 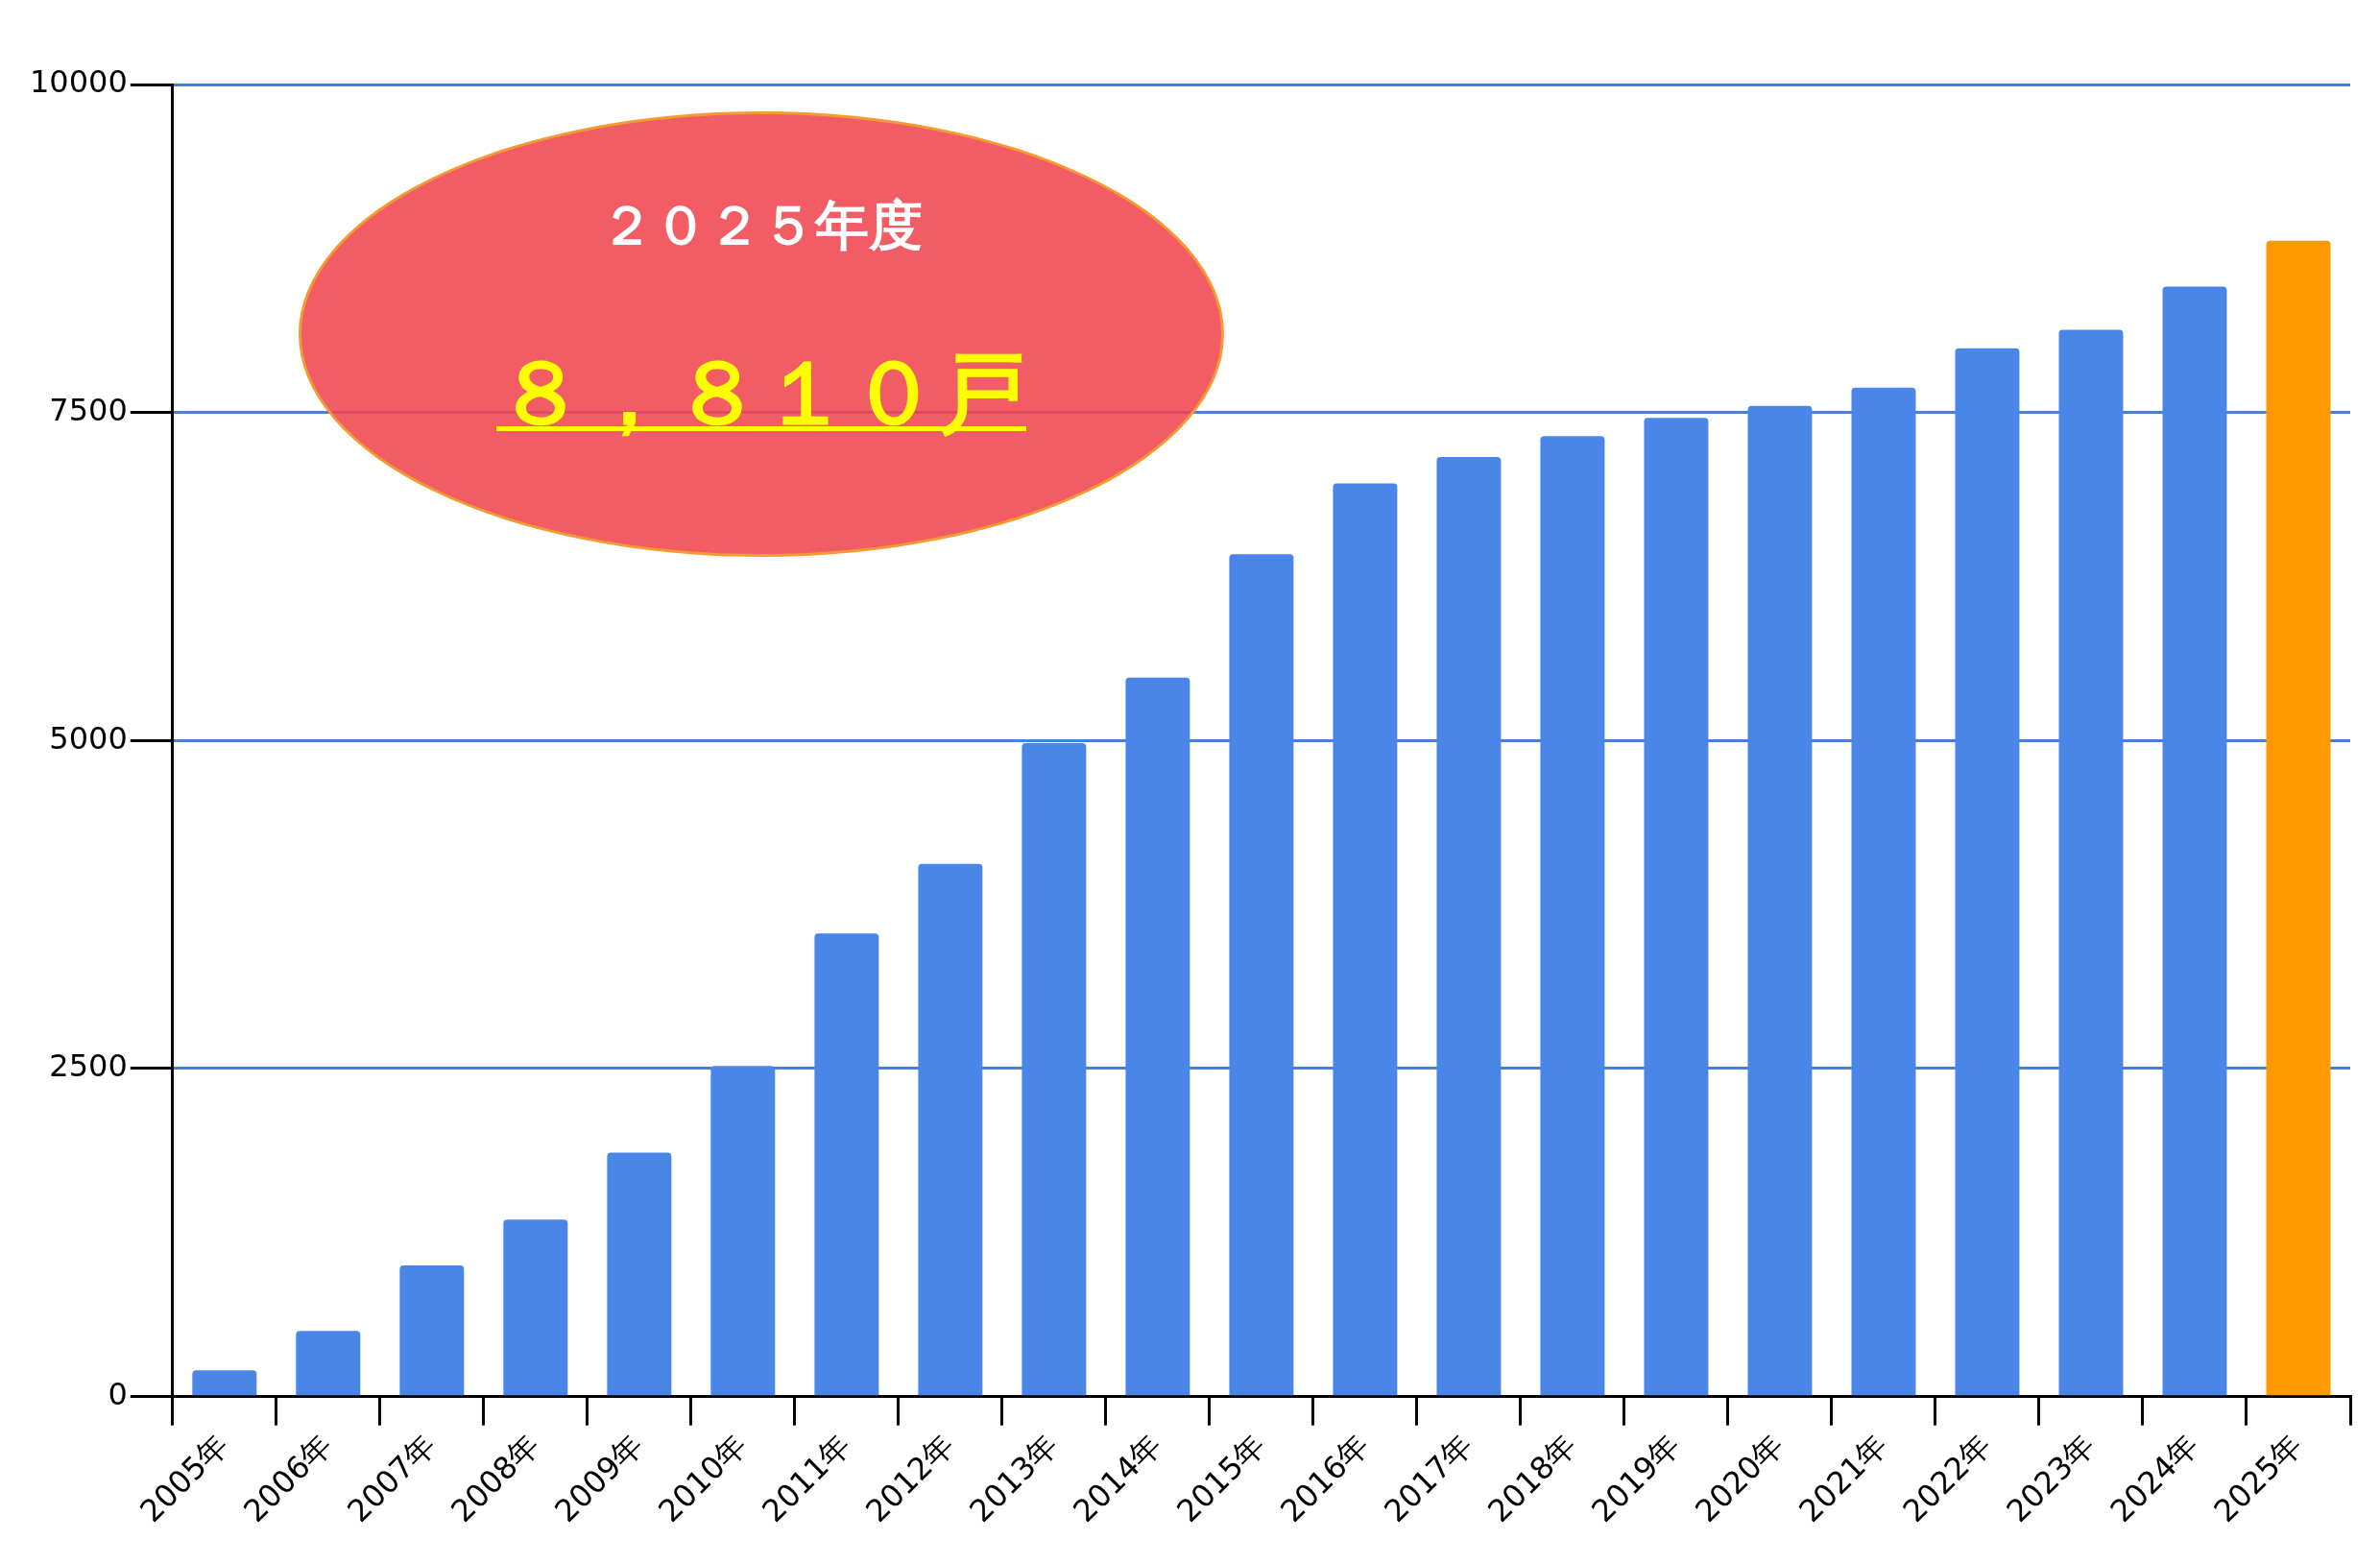 What do you see at coordinates (79, 82) in the screenshot?
I see `y-tick-label: 10000` at bounding box center [79, 82].